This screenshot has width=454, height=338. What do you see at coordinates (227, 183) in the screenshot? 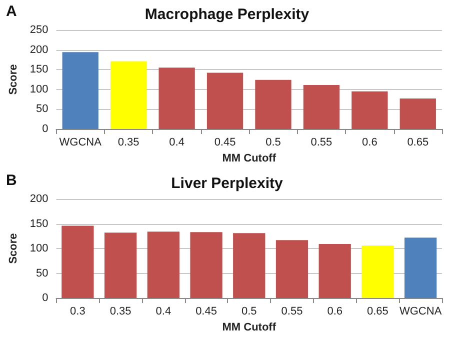
I see `chart-title: Liver Perplexity` at bounding box center [227, 183].